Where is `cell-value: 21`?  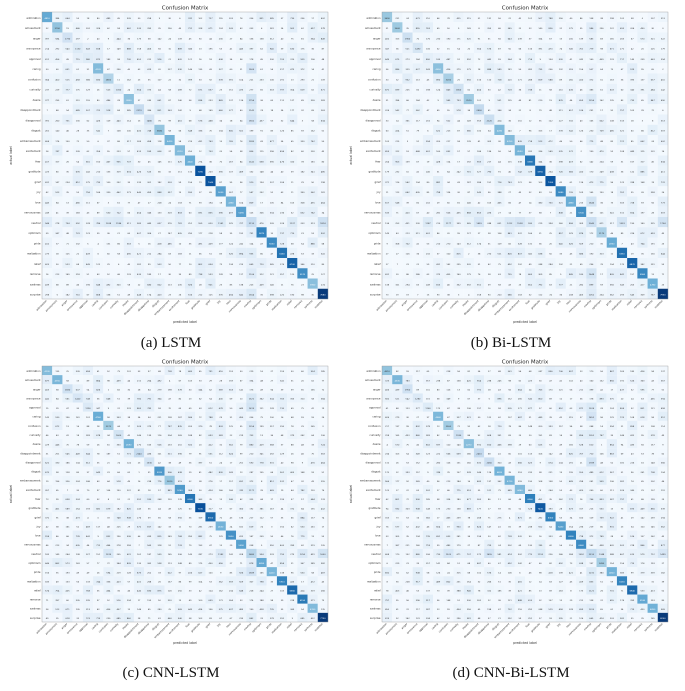 cell-value: 21 is located at coordinates (571, 265).